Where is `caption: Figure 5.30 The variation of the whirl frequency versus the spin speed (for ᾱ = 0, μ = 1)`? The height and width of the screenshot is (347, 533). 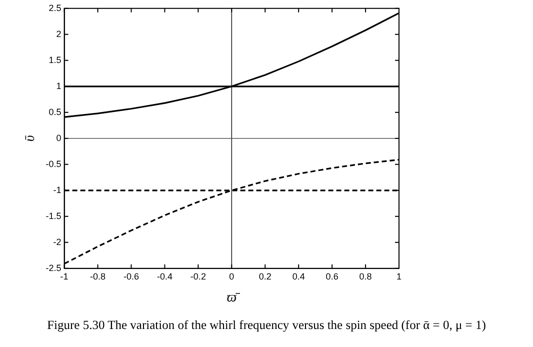 caption: Figure 5.30 The variation of the whirl frequency versus the spin speed (for ᾱ = 0, μ = 1) is located at coordinates (266, 325).